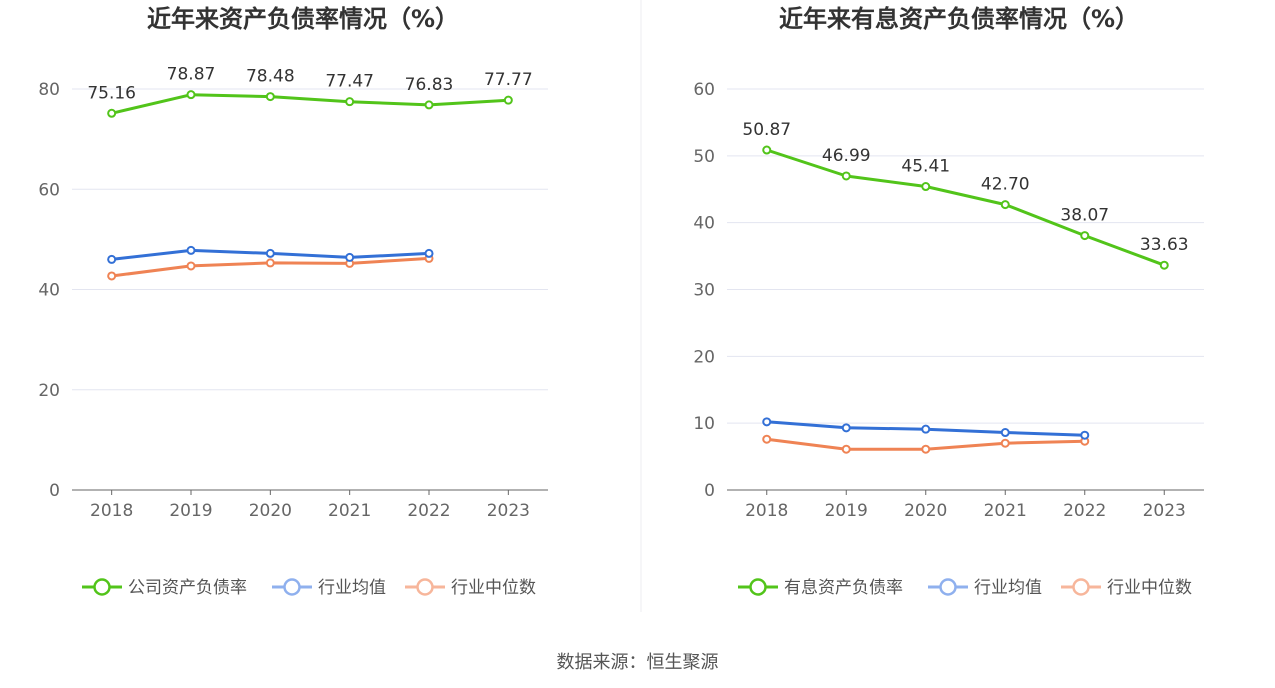 This screenshot has width=1275, height=688. What do you see at coordinates (349, 82) in the screenshot?
I see `data-label: 77.47` at bounding box center [349, 82].